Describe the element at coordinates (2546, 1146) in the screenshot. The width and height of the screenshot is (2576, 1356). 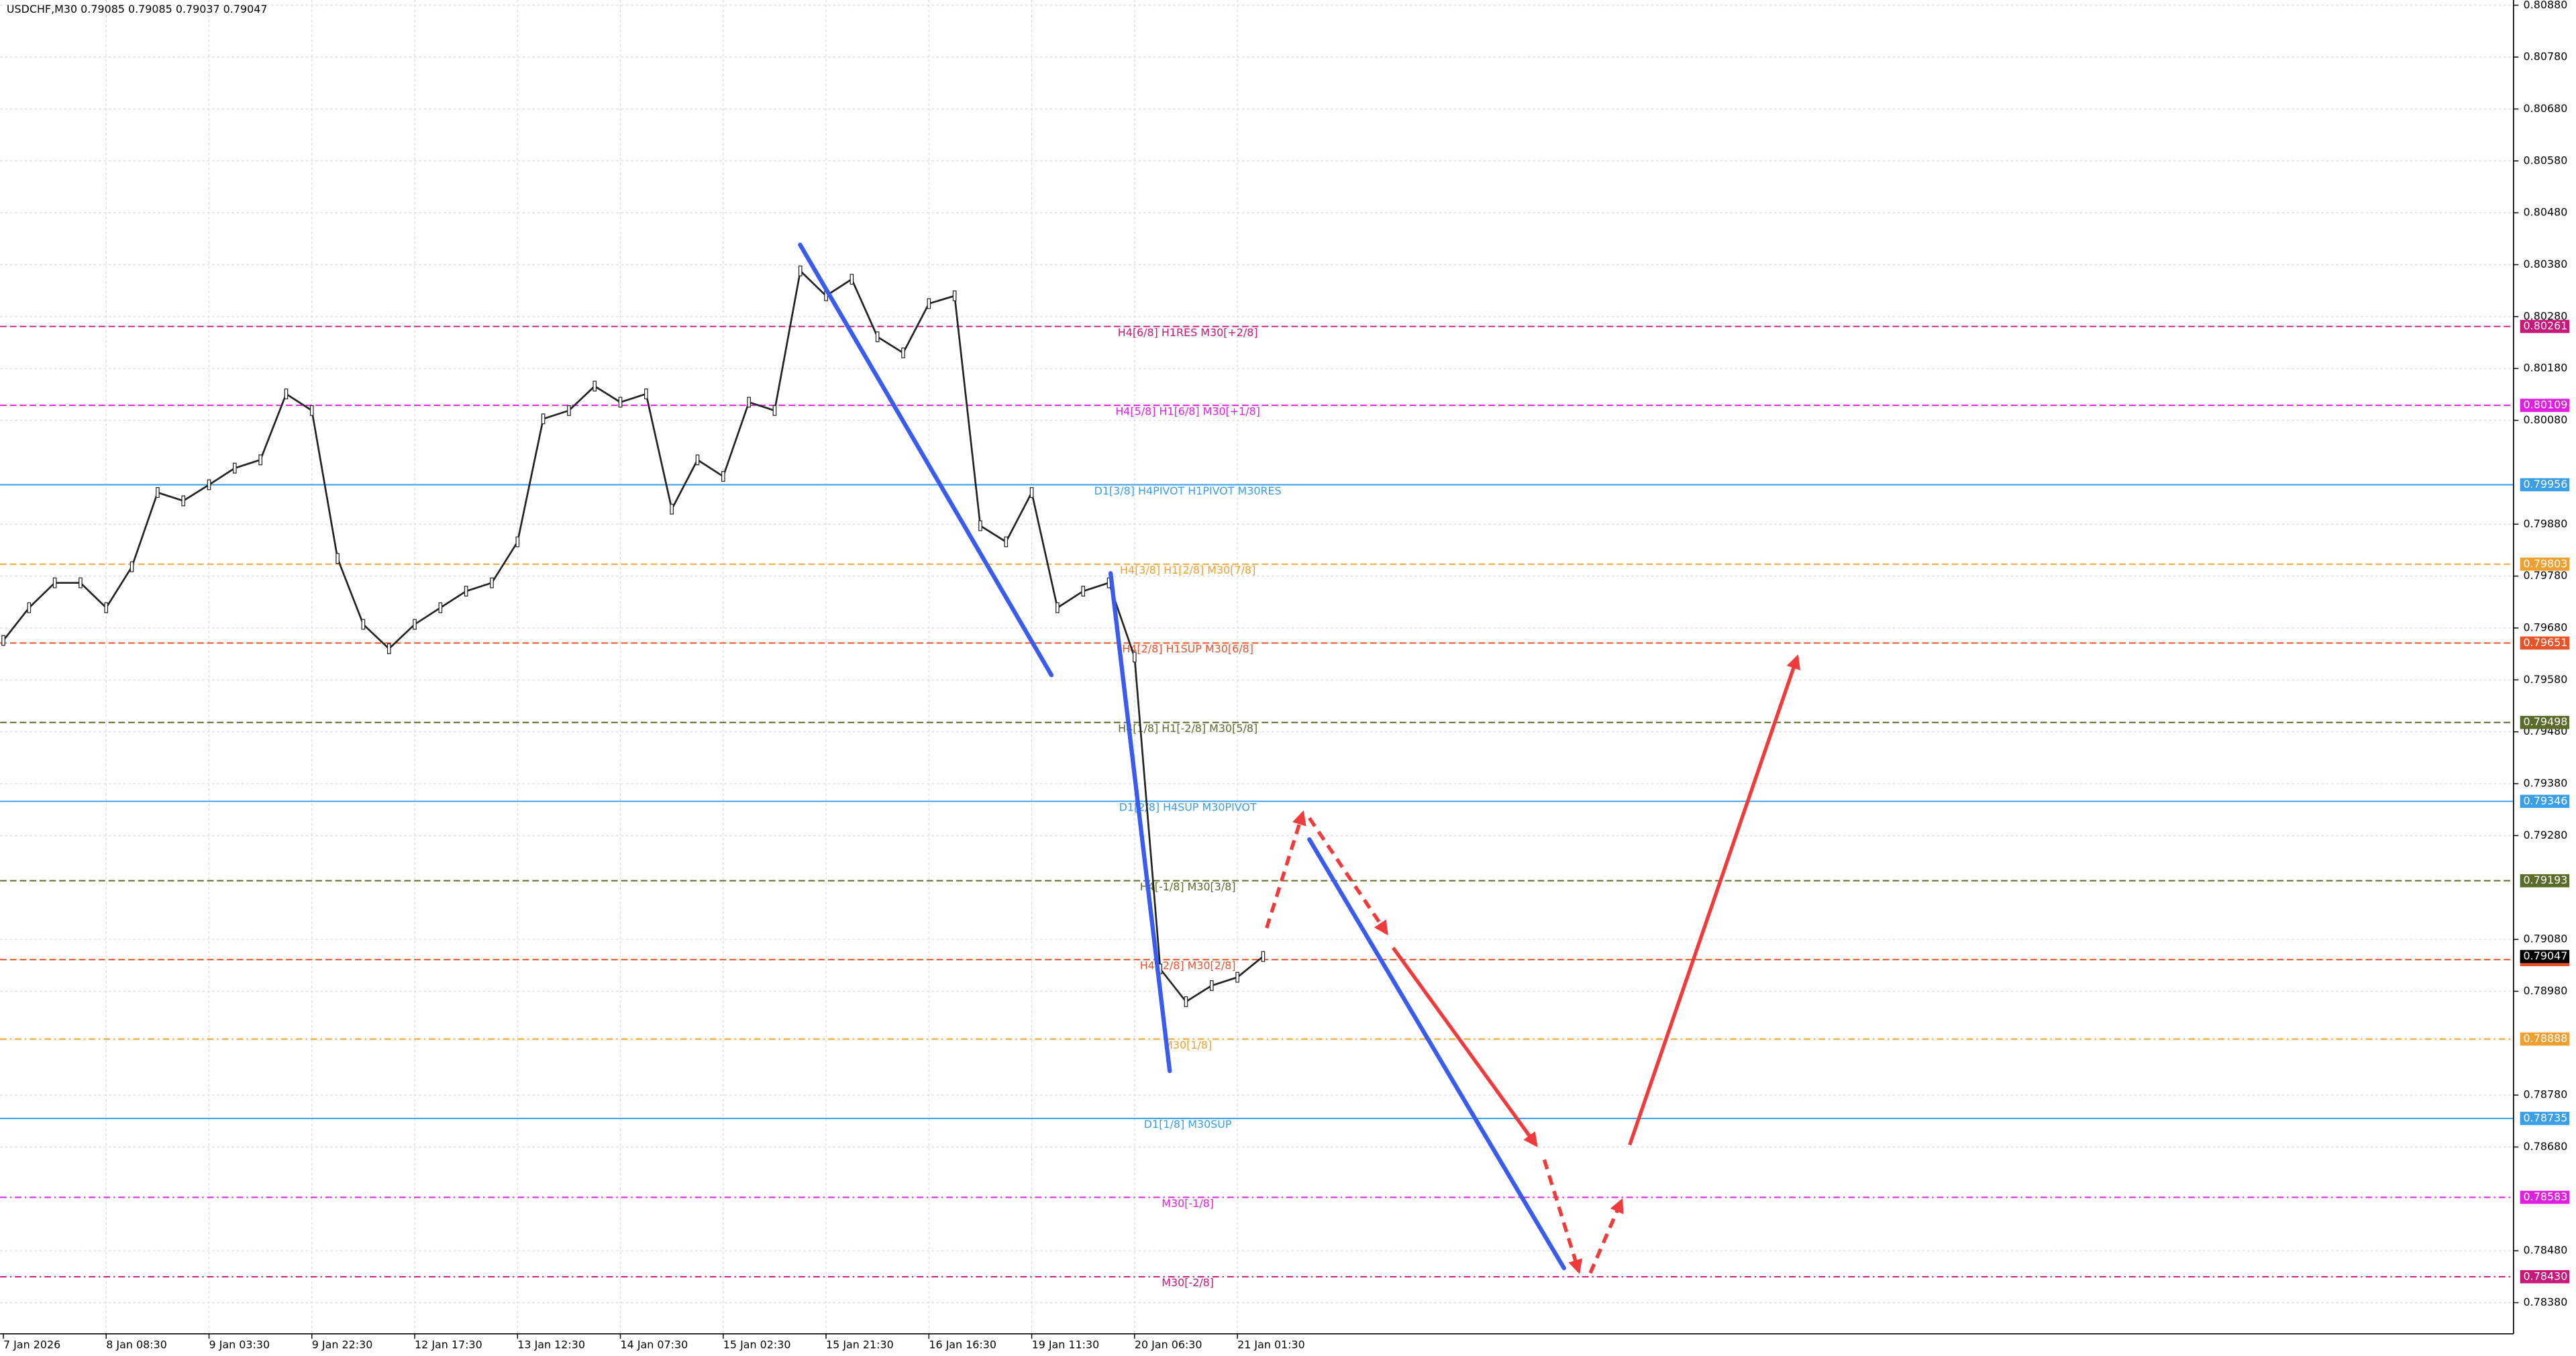
I see `y-tick-label: 0.78680` at that location.